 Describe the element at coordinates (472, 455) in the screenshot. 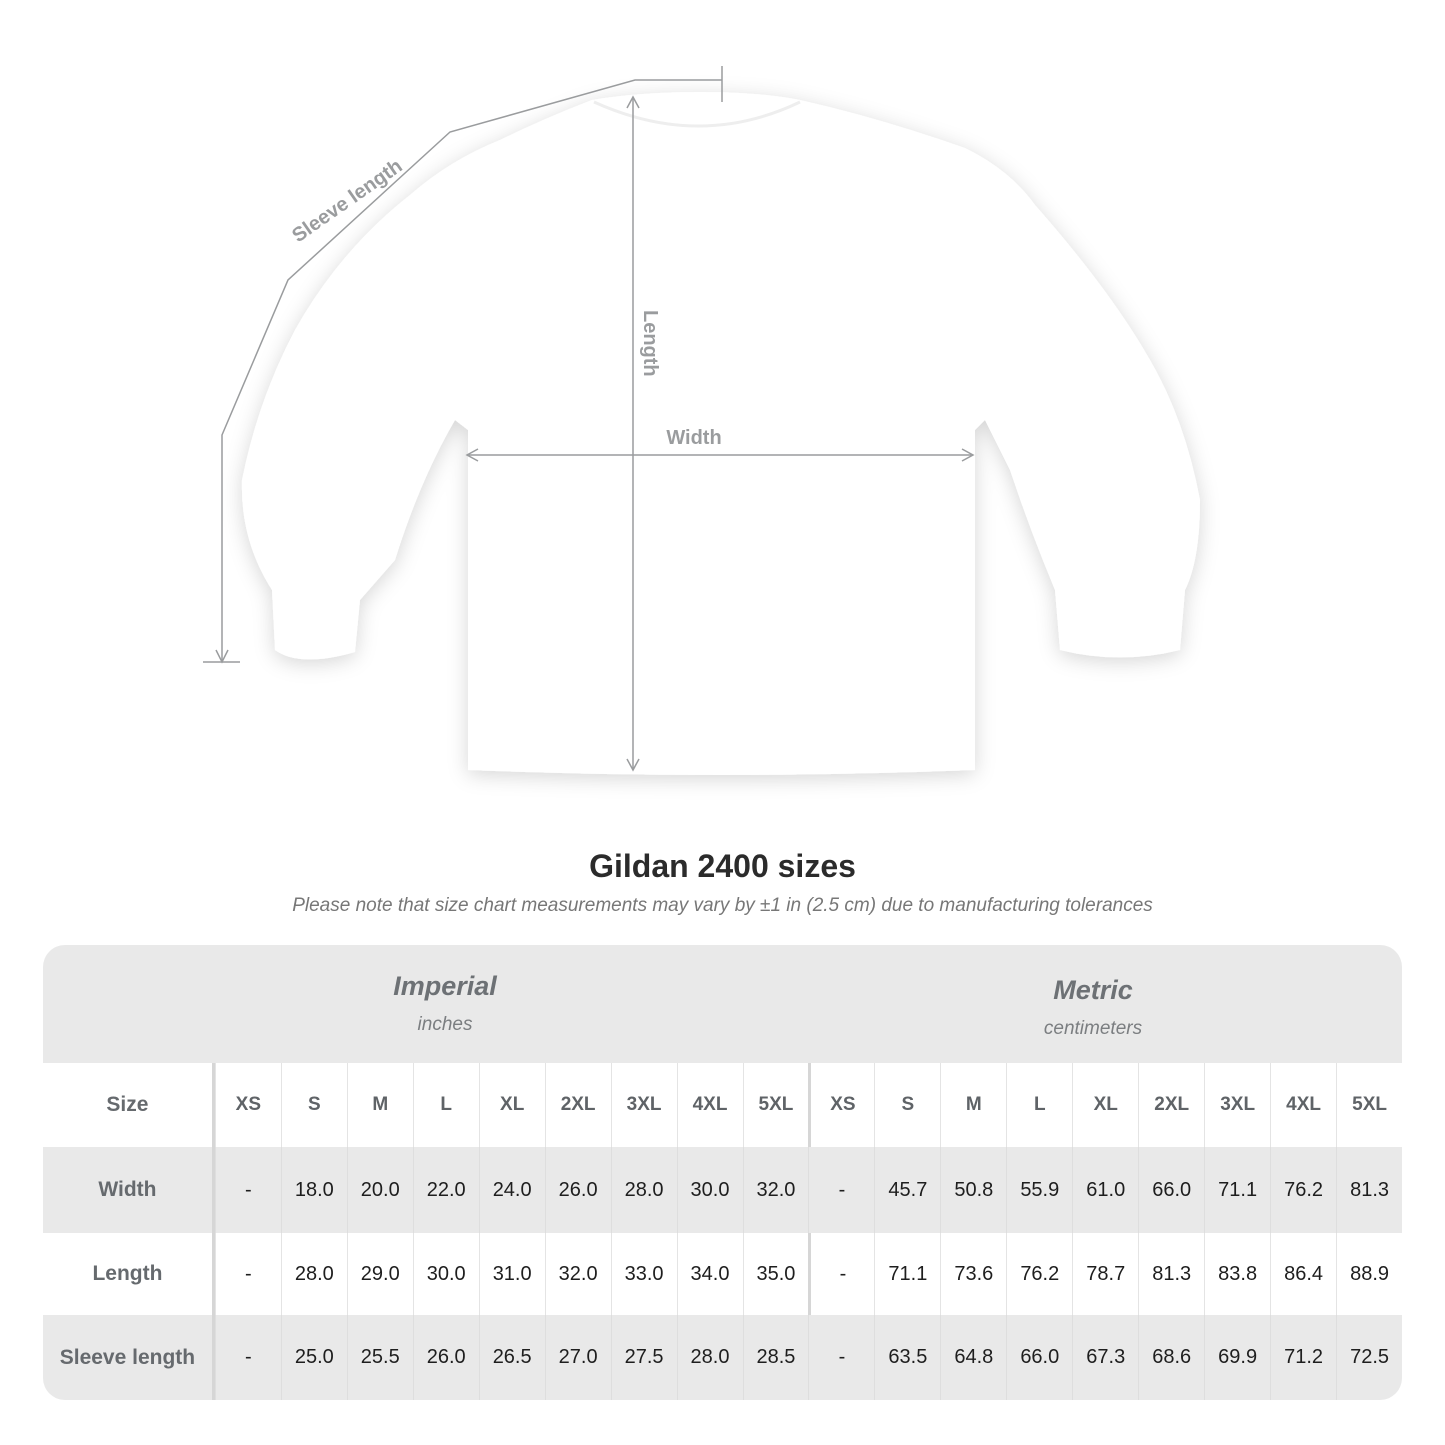

I see `arrow-left-icon` at that location.